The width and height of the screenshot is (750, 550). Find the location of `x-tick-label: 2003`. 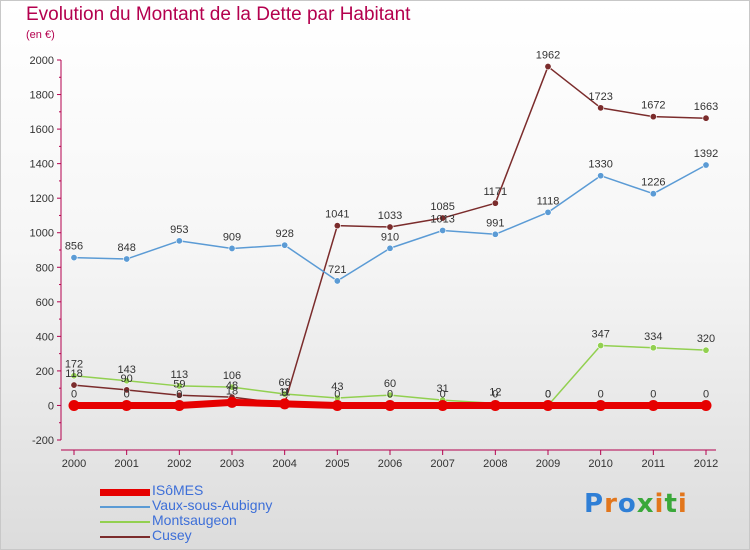

x-tick-label: 2003 is located at coordinates (232, 464).